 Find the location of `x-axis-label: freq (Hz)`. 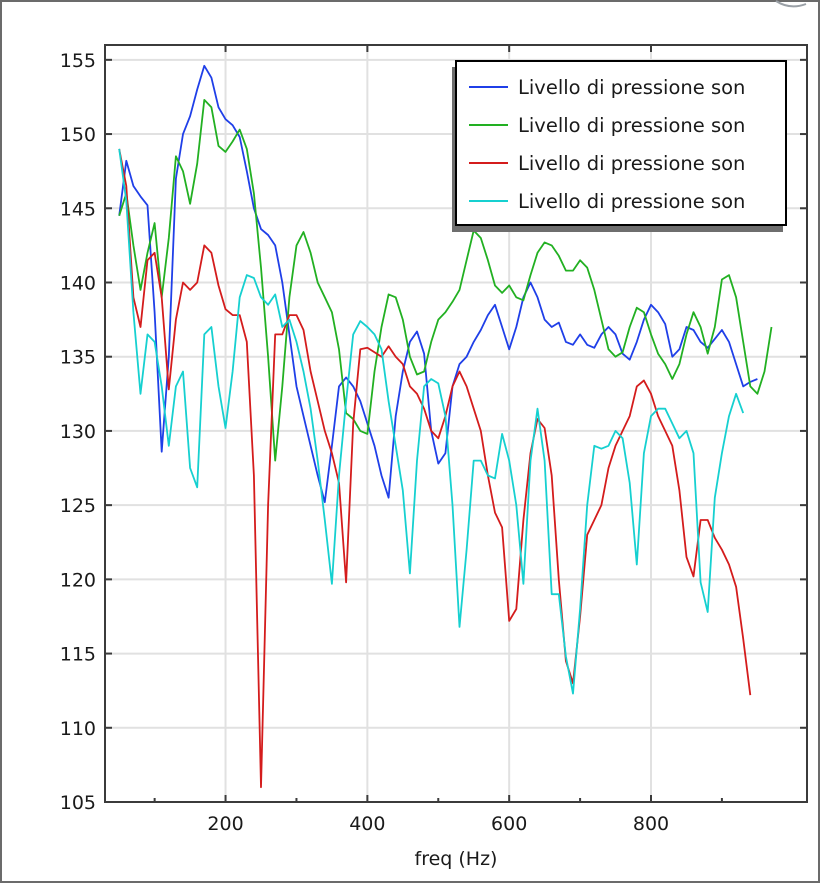

x-axis-label: freq (Hz) is located at coordinates (456, 859).